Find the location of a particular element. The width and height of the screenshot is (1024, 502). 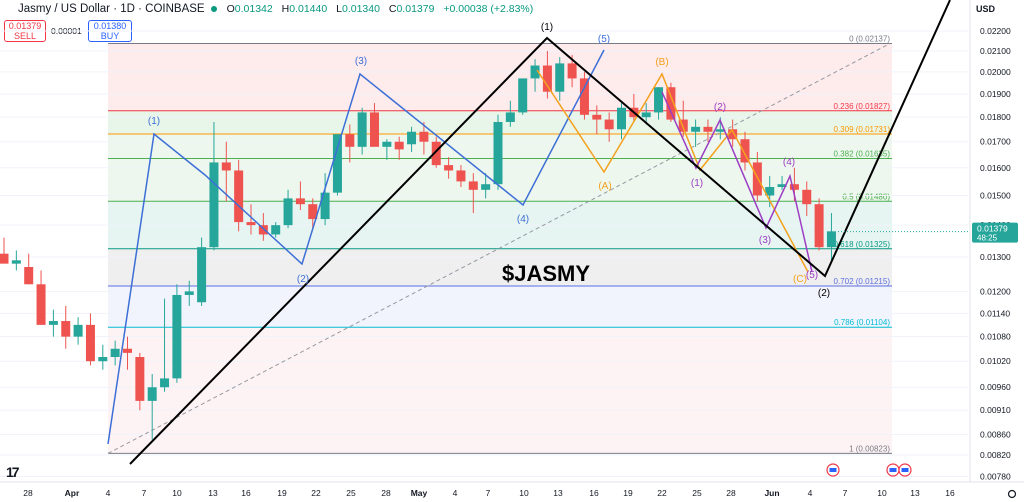

purple-wave-label: (4) is located at coordinates (789, 162).